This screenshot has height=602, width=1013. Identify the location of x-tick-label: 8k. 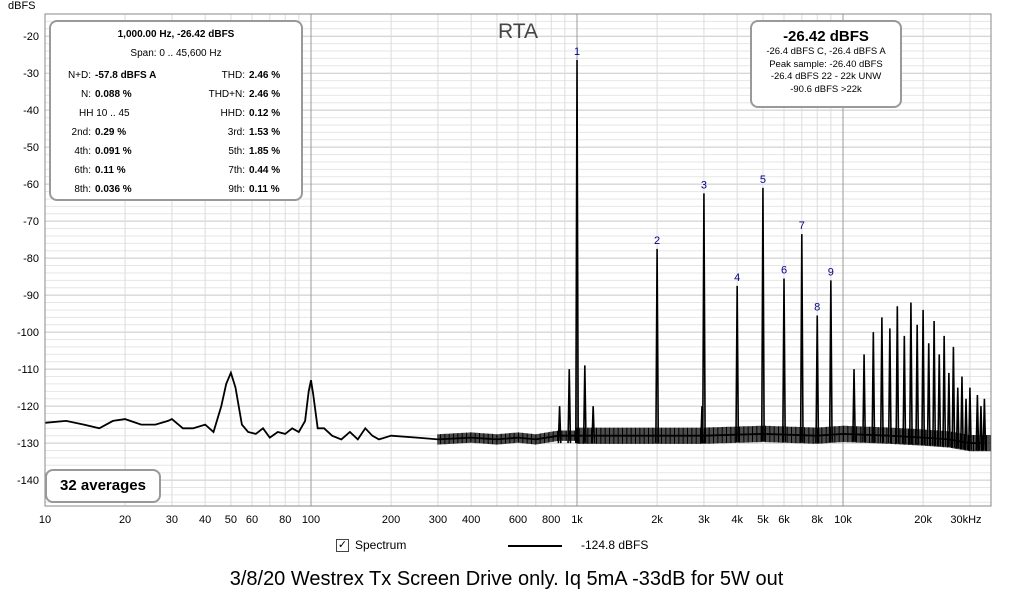
(817, 520).